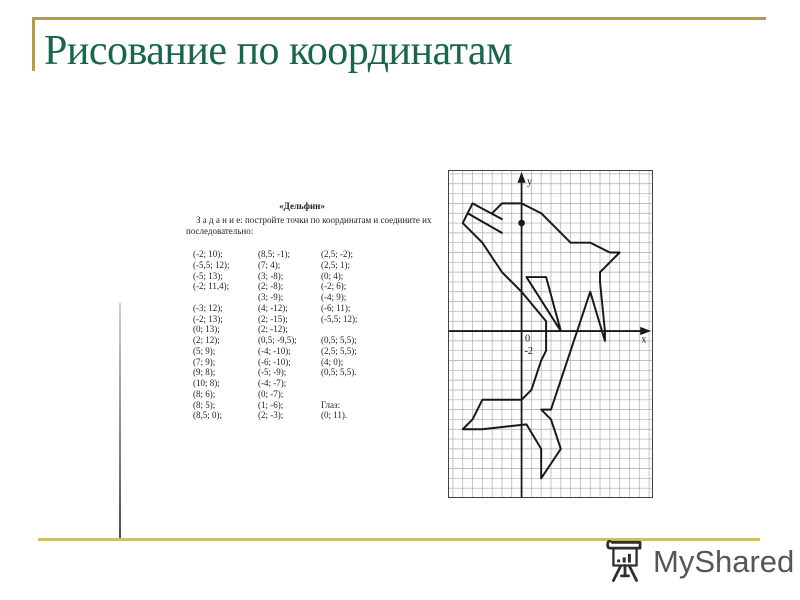 The width and height of the screenshot is (800, 600). Describe the element at coordinates (624, 561) in the screenshot. I see `myshared-logo-icon` at that location.